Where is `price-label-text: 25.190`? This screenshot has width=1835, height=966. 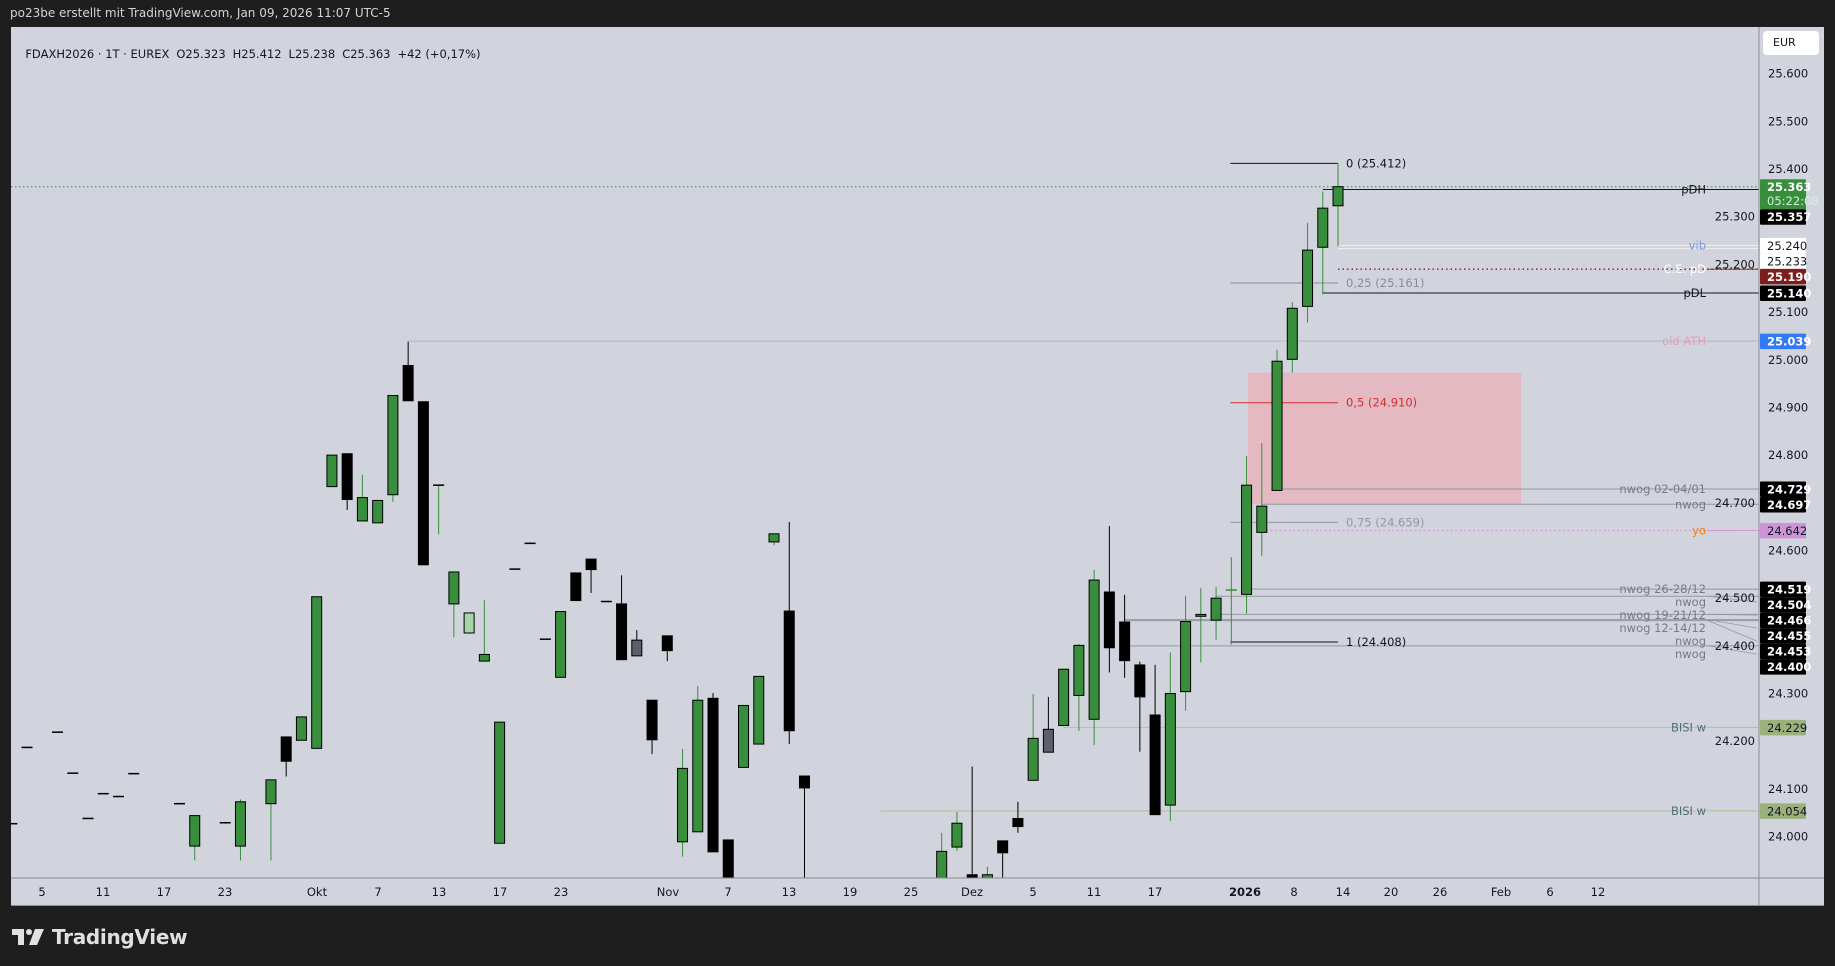
price-label-text: 25.190 is located at coordinates (1789, 277).